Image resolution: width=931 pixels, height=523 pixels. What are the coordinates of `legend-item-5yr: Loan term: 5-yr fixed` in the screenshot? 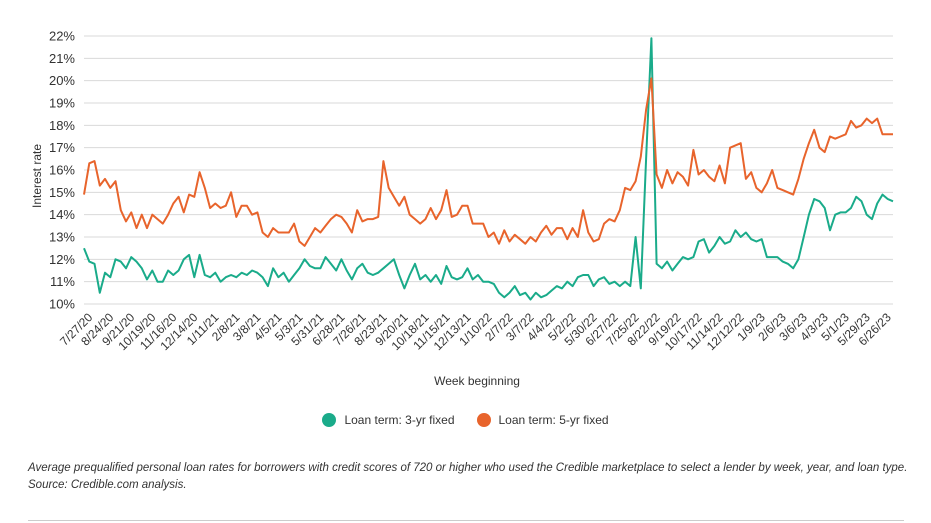 It's located at (542, 420).